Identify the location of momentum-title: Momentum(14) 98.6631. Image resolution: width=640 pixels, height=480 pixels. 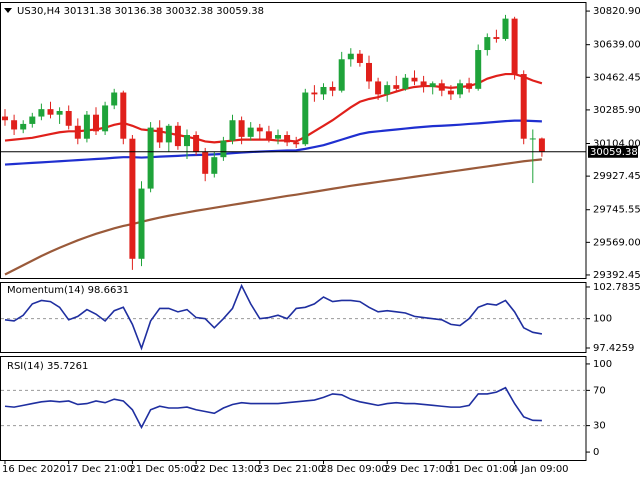
(68, 290).